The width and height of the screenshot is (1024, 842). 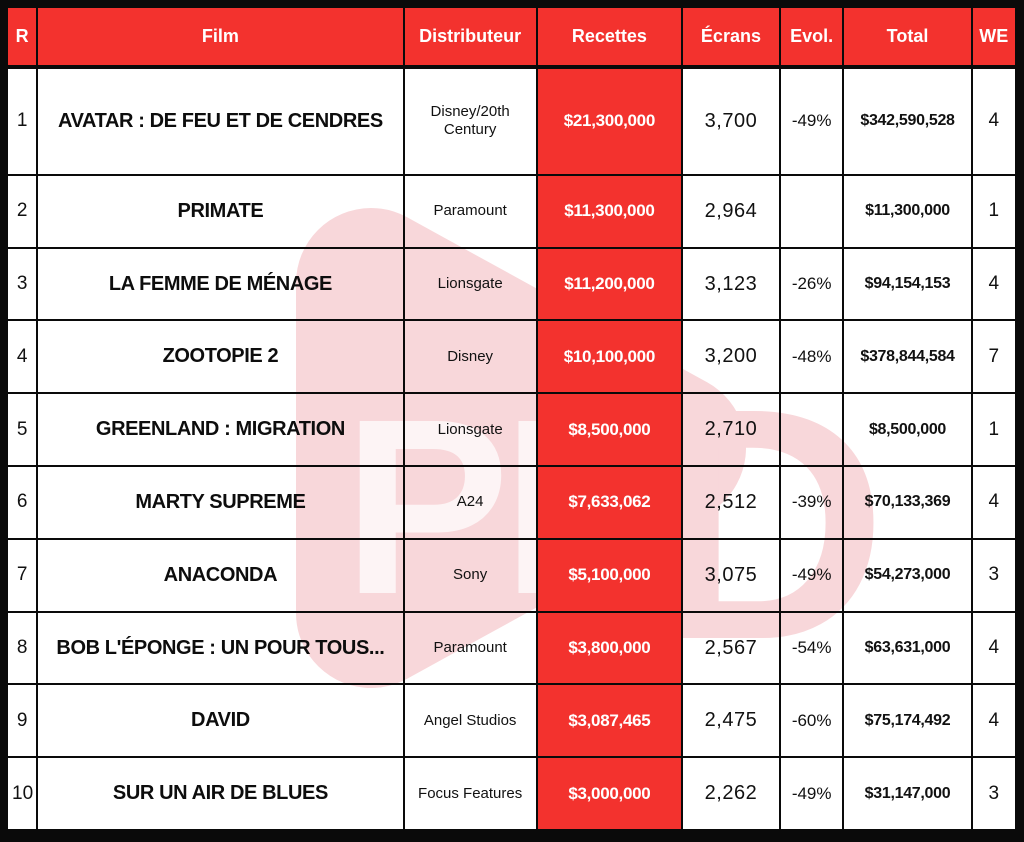 I want to click on total-cell: $378,844,584, so click(x=907, y=357).